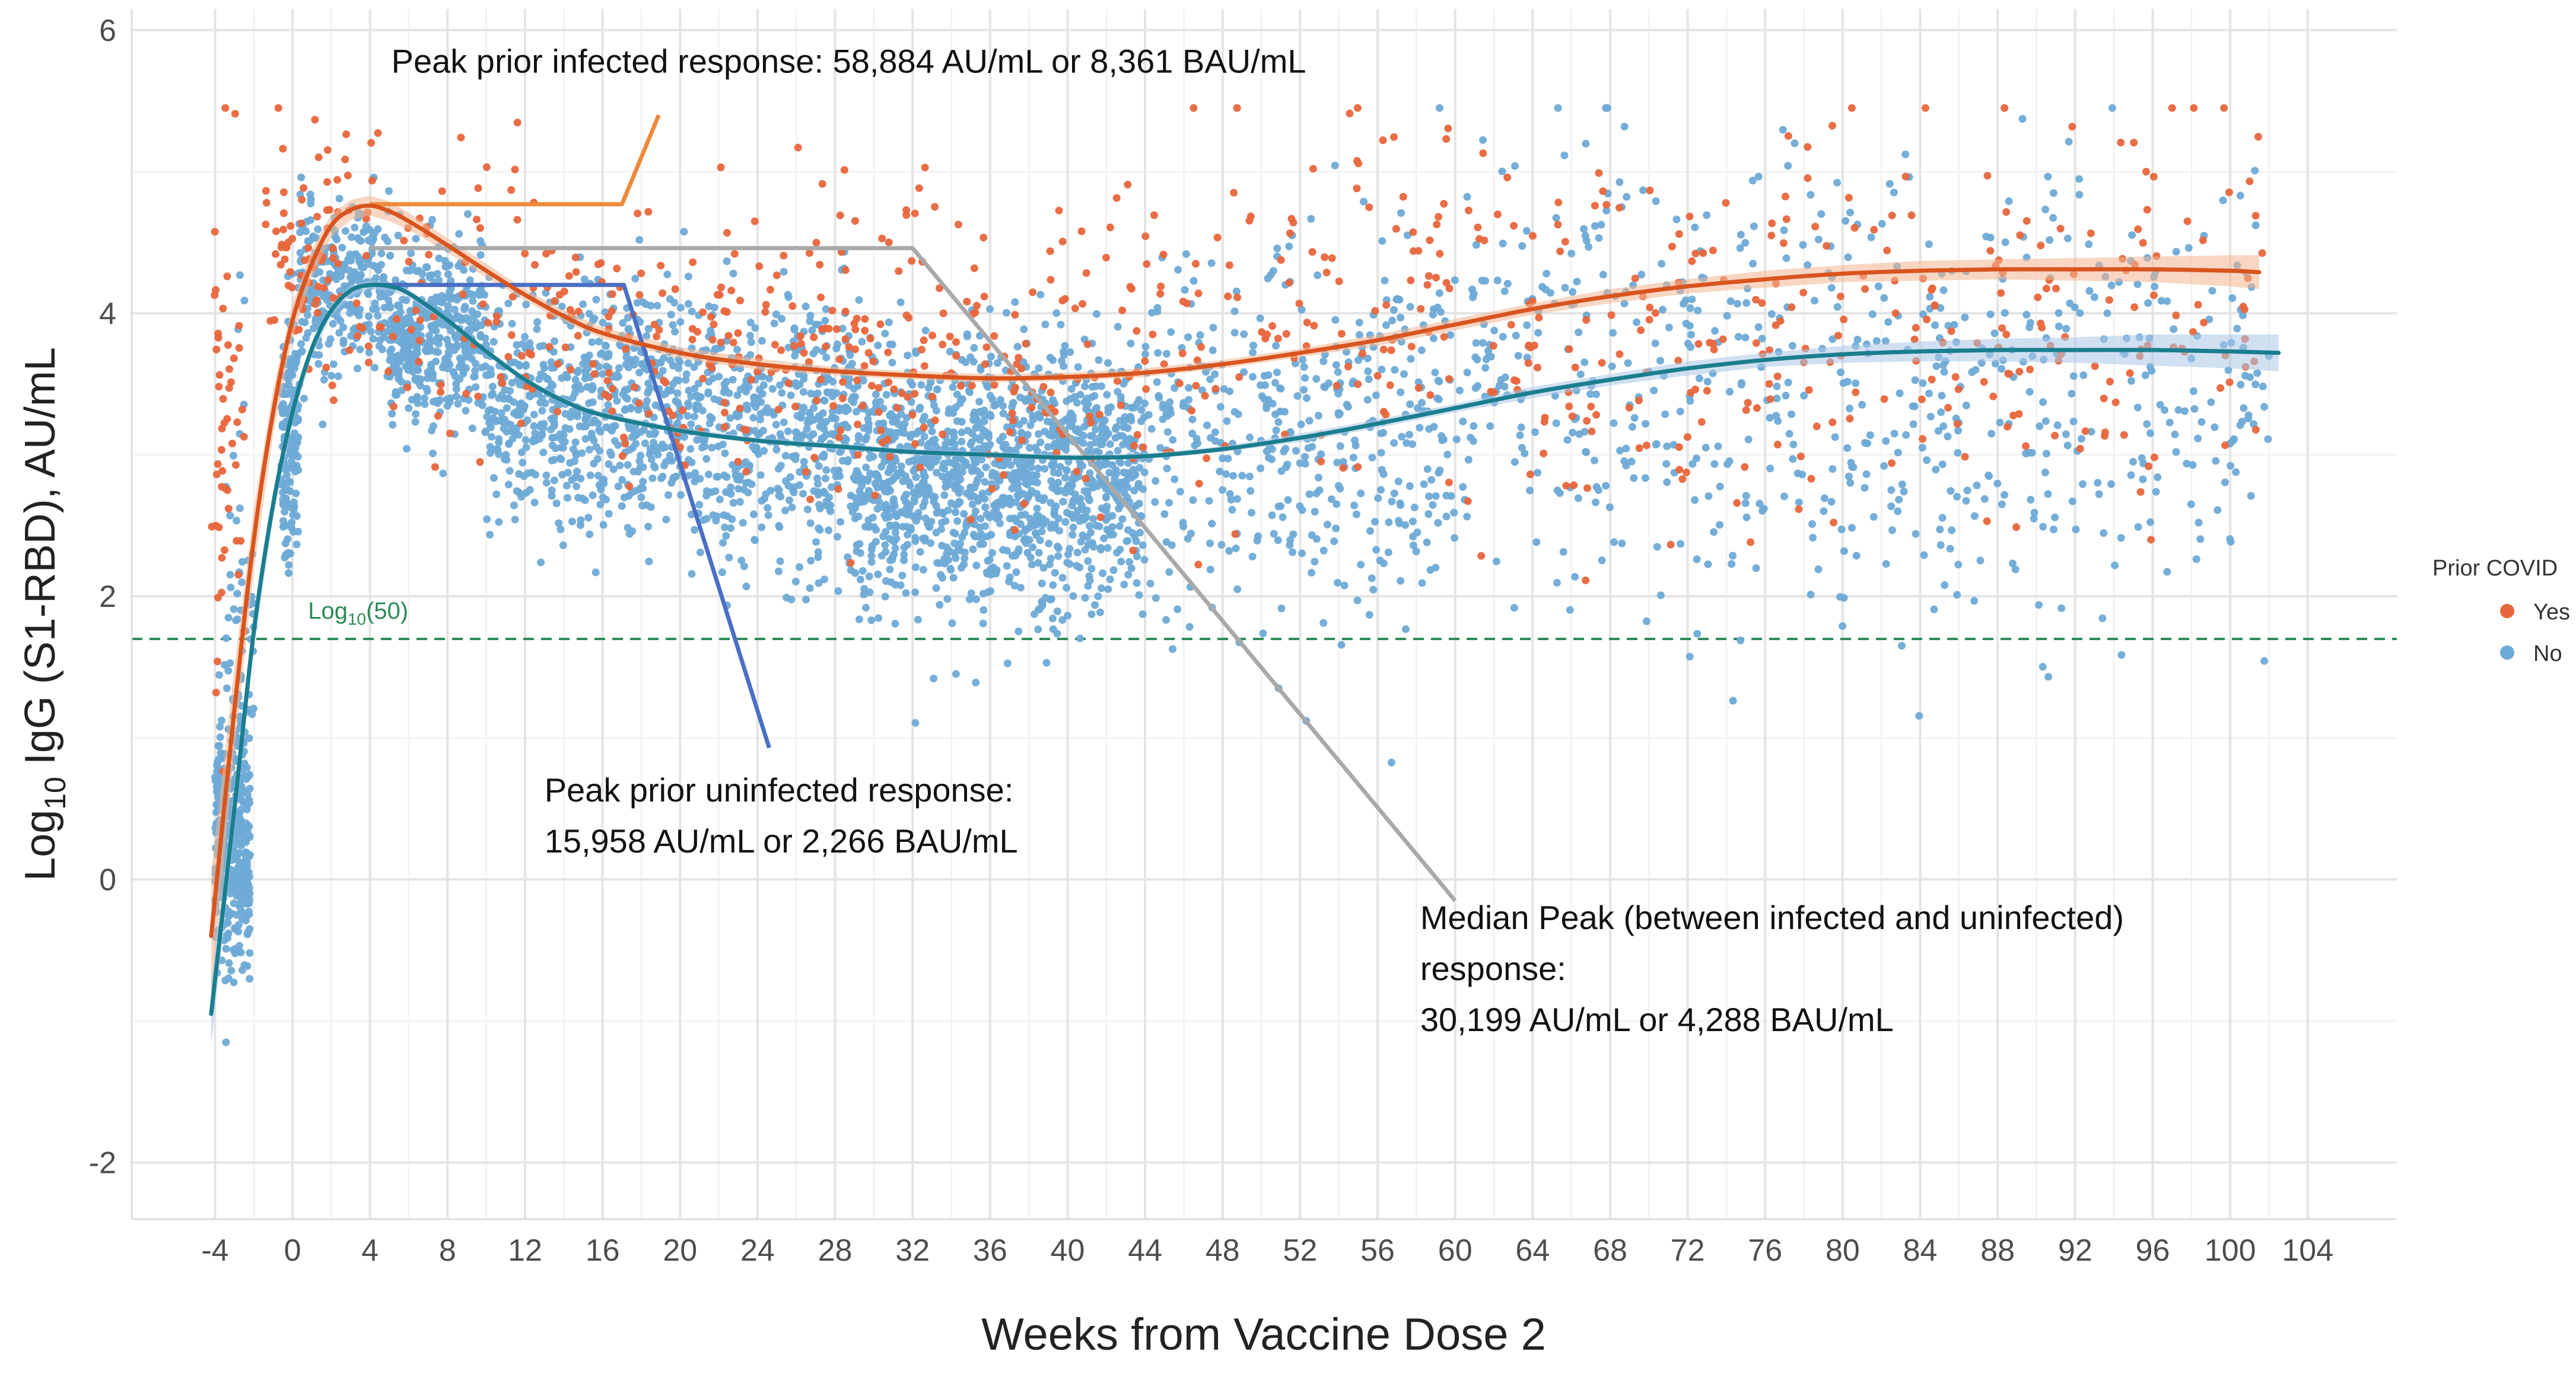  Describe the element at coordinates (357, 619) in the screenshot. I see `reference-line-label-subscript: 10` at that location.